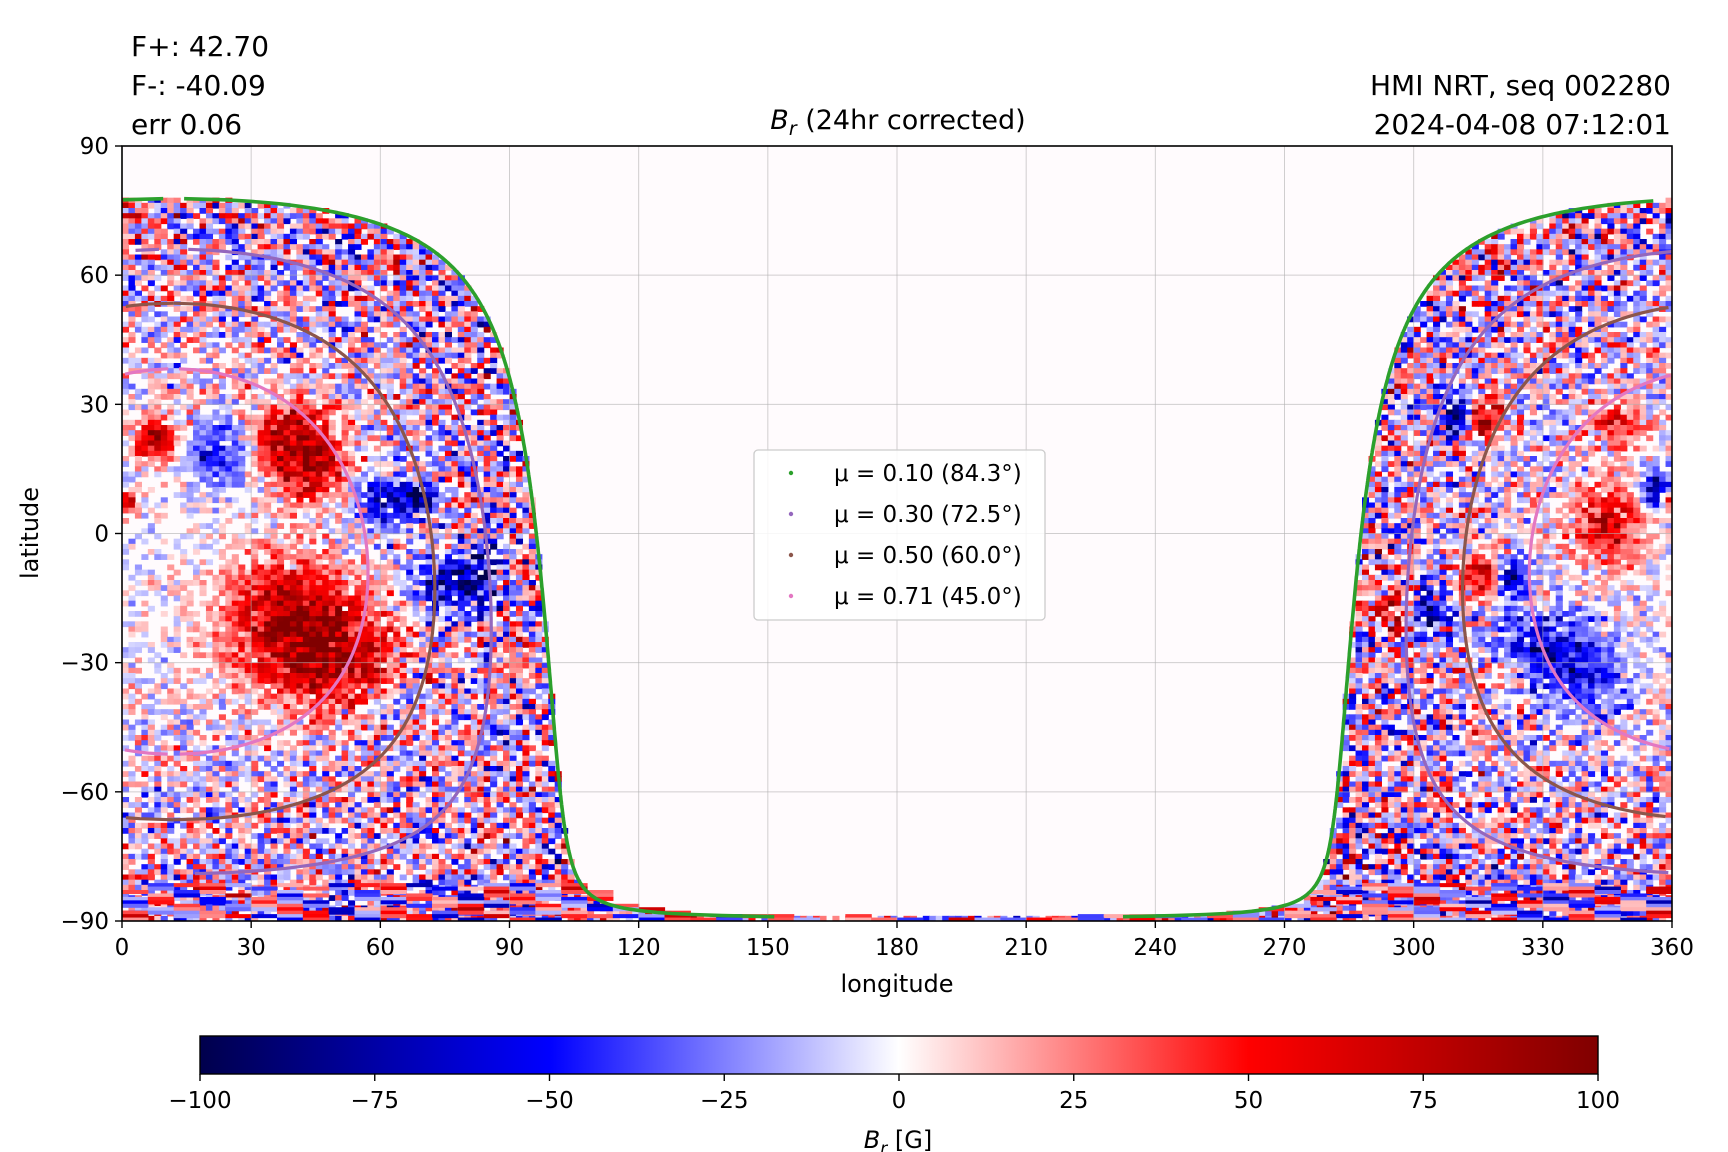  What do you see at coordinates (884, 1145) in the screenshot?
I see `colorbar-label-subscript: r` at bounding box center [884, 1145].